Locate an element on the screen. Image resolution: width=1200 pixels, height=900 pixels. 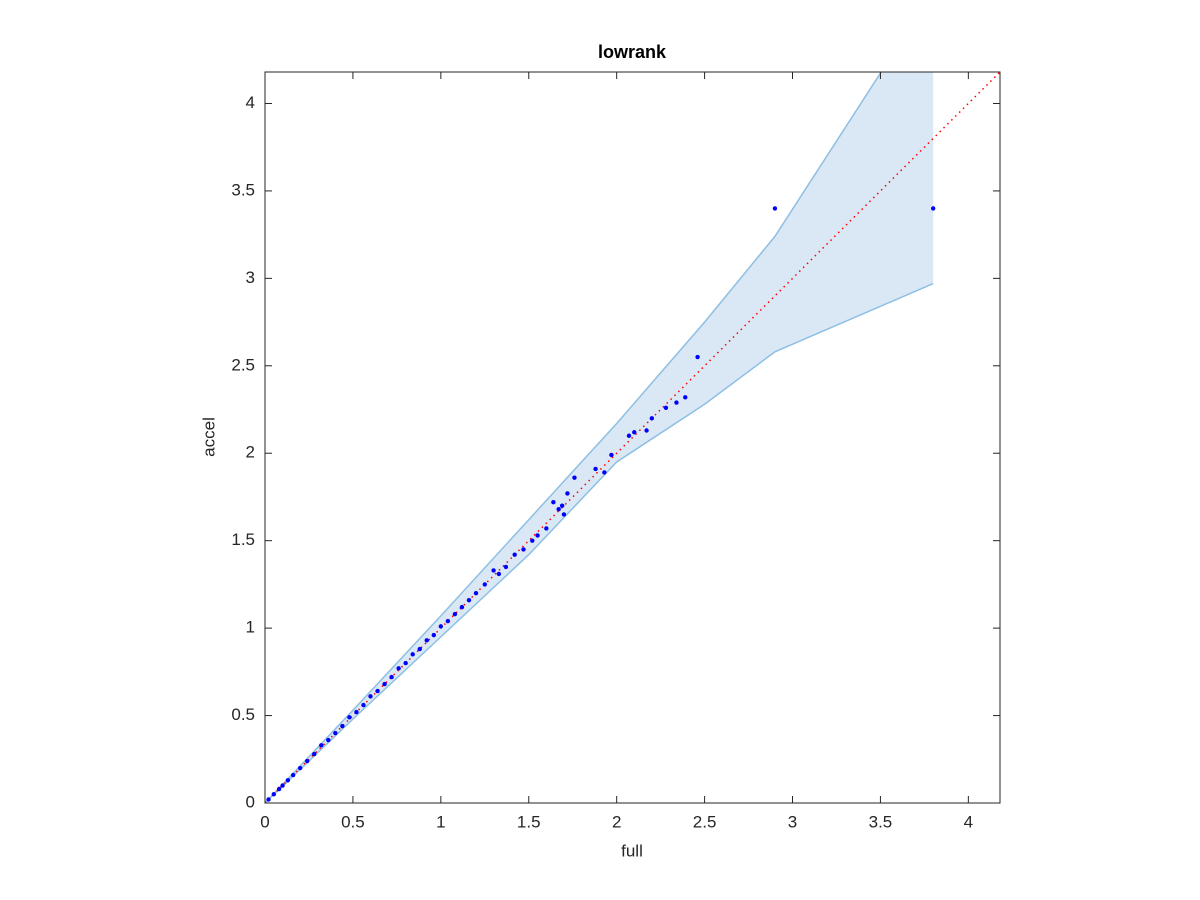
y-tick-label: 3.5 is located at coordinates (243, 189).